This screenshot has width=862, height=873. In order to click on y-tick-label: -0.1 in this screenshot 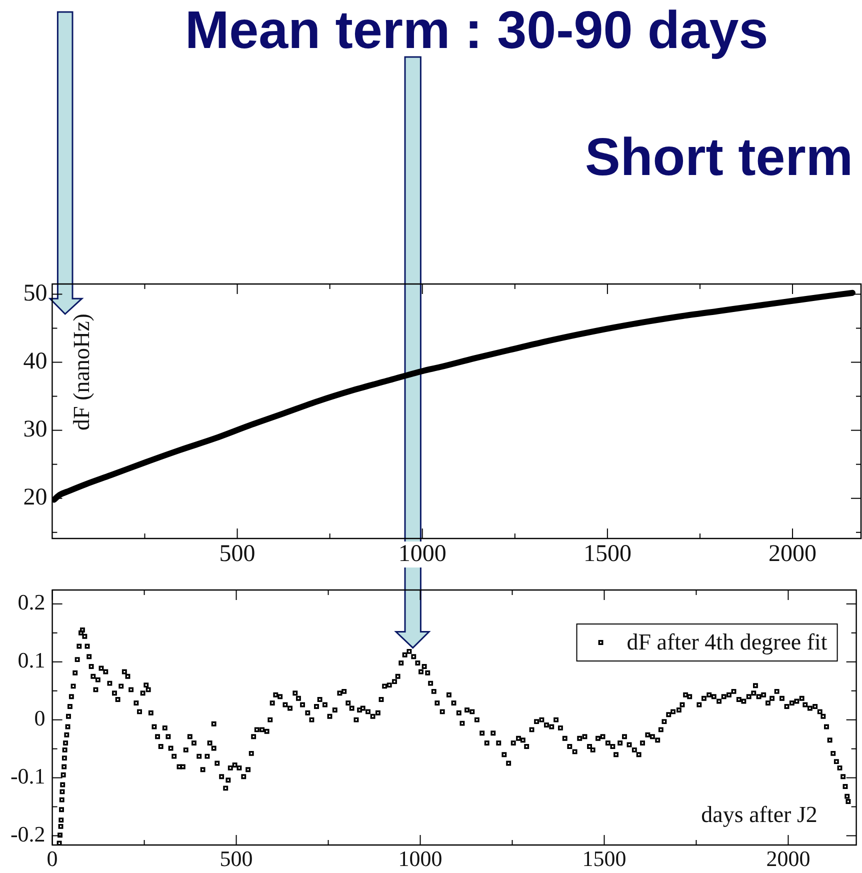, I will do `click(28, 776)`.